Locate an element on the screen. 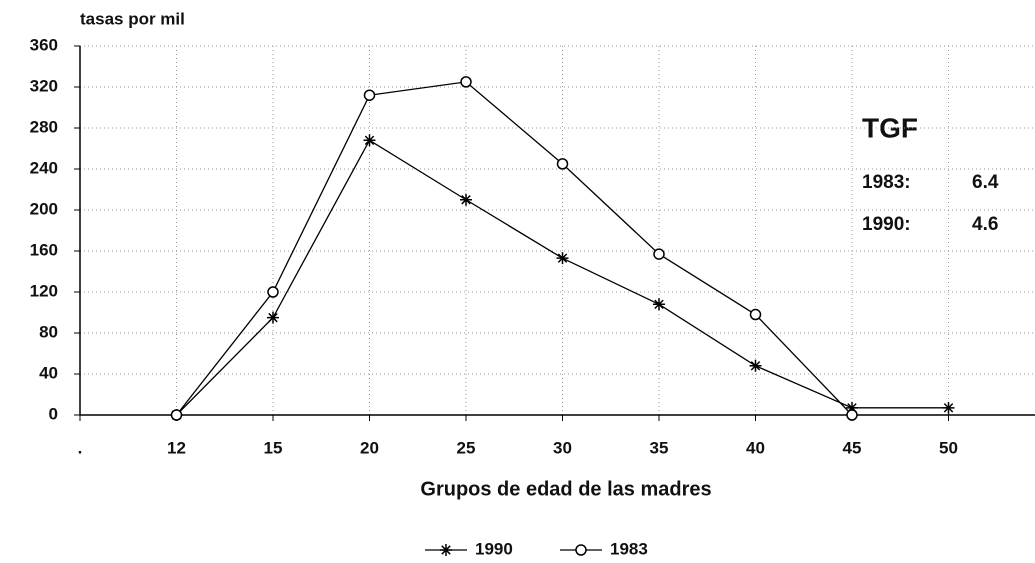  legend-label: 1990 is located at coordinates (494, 548).